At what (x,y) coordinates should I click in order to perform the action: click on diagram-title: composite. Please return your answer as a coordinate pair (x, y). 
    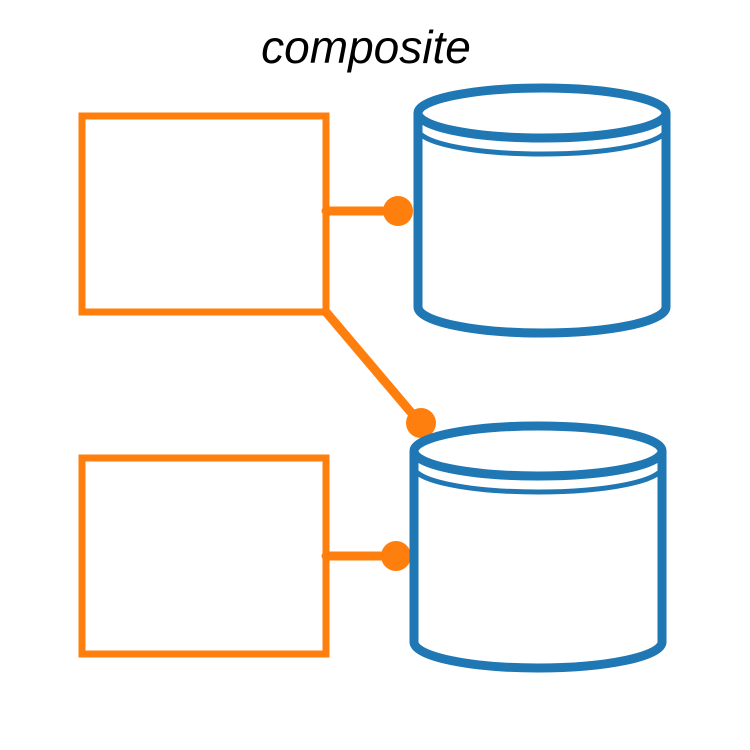
    Looking at the image, I should click on (366, 47).